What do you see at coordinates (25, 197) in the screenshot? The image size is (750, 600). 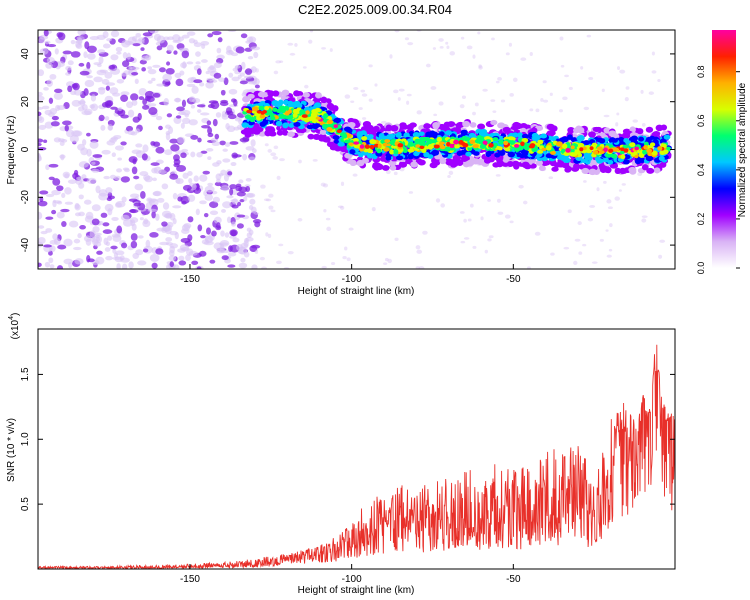 I see `y-tick-label: -20` at bounding box center [25, 197].